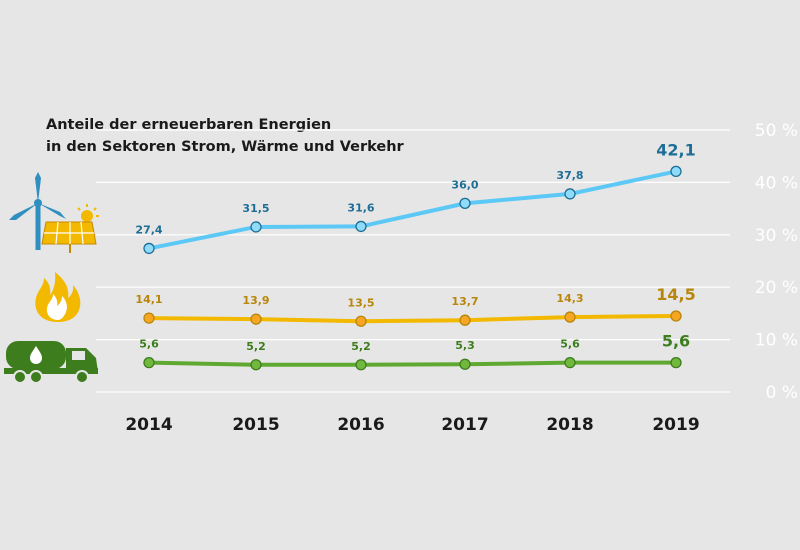 The image size is (800, 550). I want to click on data-label: 13,9, so click(255, 300).